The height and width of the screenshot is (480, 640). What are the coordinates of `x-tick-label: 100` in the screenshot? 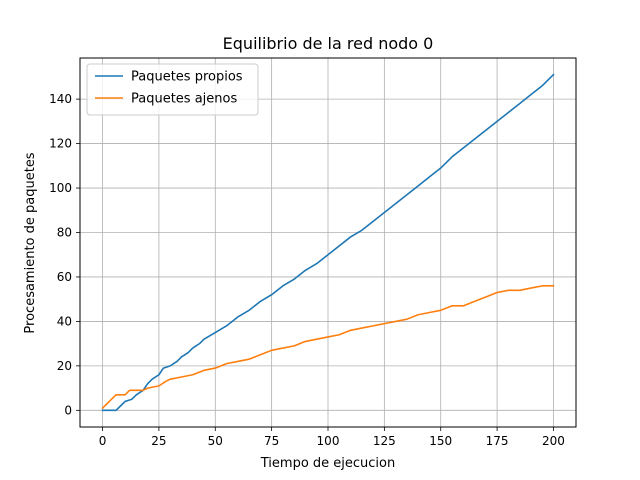 It's located at (328, 441).